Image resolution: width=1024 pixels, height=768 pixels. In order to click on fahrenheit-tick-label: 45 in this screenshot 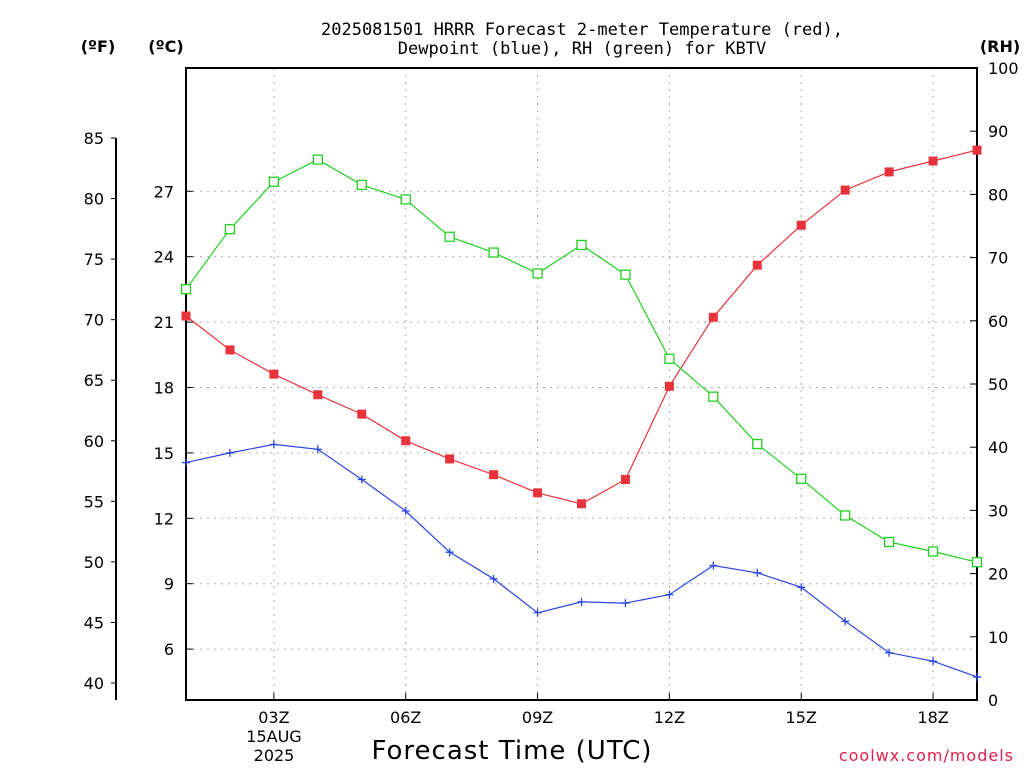, I will do `click(94, 622)`.